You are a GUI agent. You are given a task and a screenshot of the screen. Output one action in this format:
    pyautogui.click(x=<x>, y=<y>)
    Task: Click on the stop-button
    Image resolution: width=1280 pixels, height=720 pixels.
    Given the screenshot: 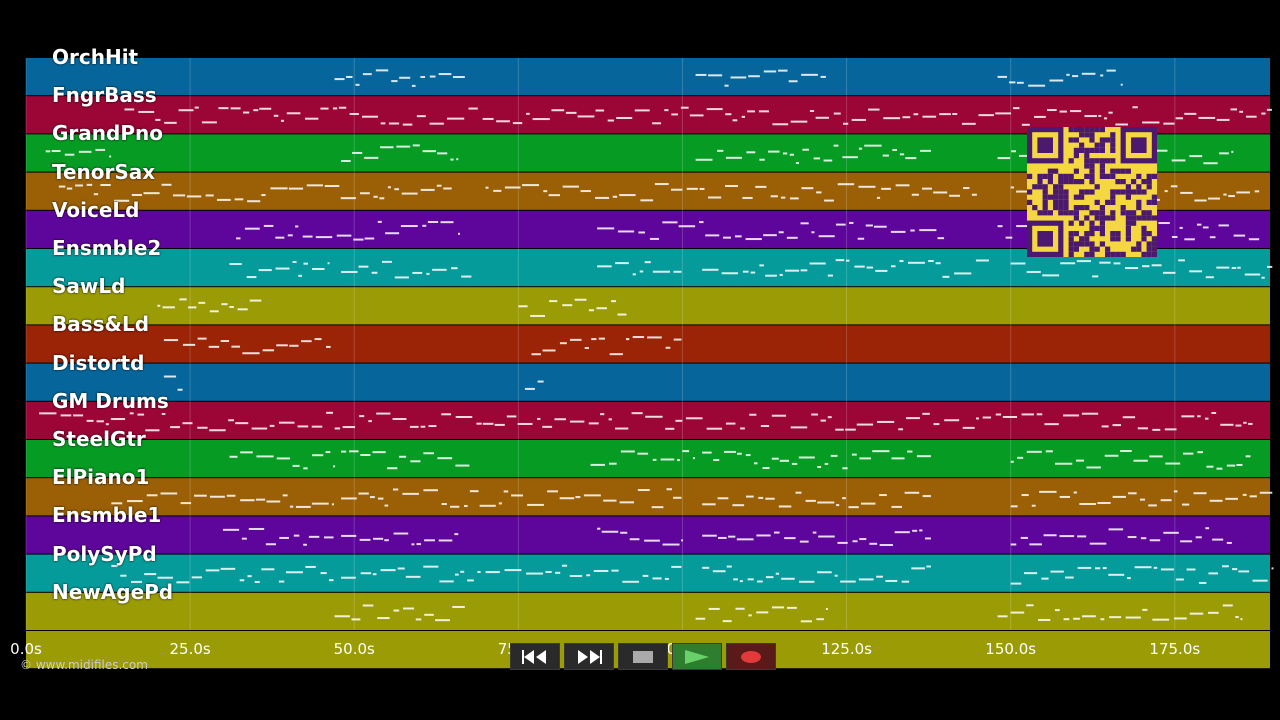 What is the action you would take?
    pyautogui.click(x=643, y=656)
    